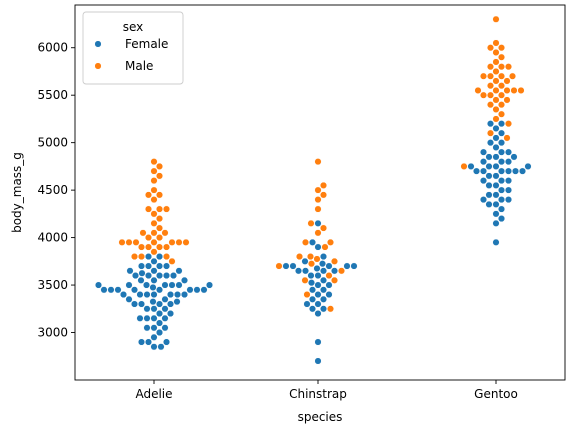 Image resolution: width=580 pixels, height=432 pixels. I want to click on x-tick-label: Gentoo, so click(496, 394).